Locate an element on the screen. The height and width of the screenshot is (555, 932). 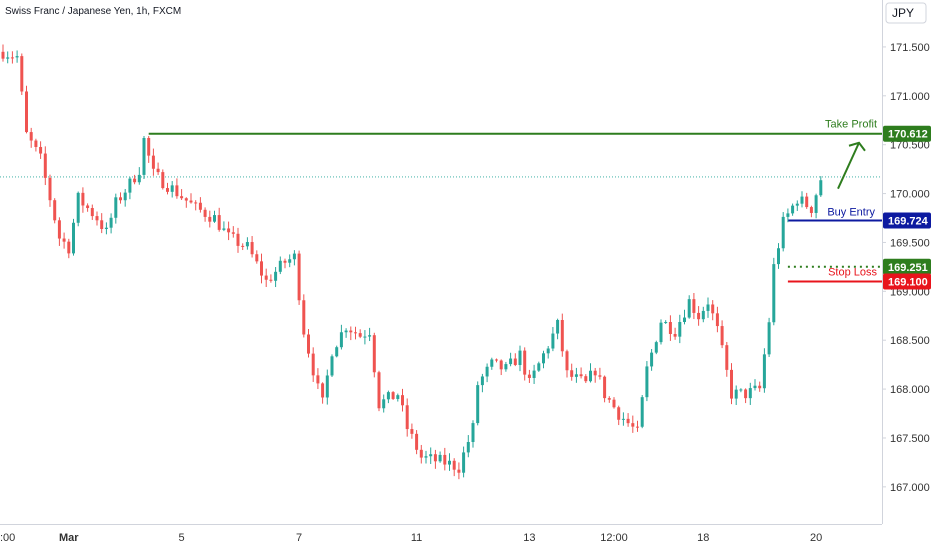
time-axis: :00 Mar 5 7 11 13 12:00 18 20 is located at coordinates (441, 534).